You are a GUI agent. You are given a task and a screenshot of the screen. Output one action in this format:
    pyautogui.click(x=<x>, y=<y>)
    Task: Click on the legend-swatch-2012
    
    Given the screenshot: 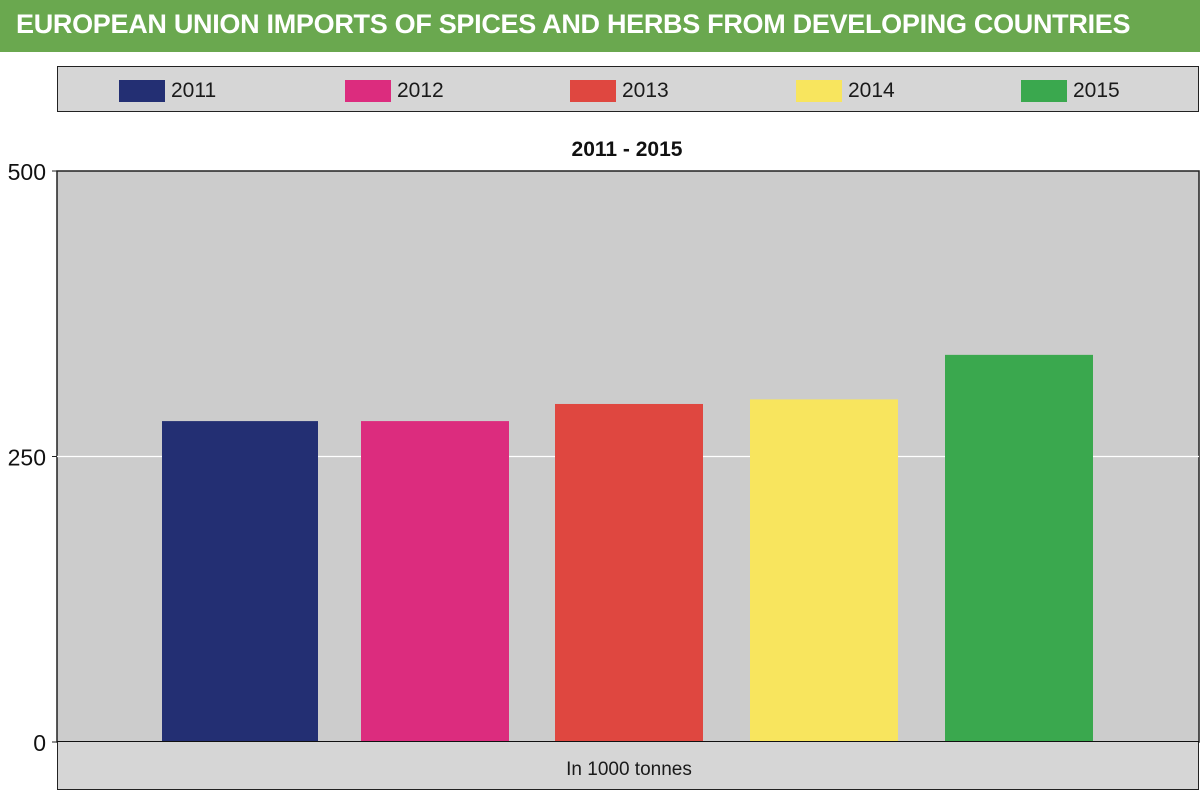 What is the action you would take?
    pyautogui.click(x=368, y=91)
    